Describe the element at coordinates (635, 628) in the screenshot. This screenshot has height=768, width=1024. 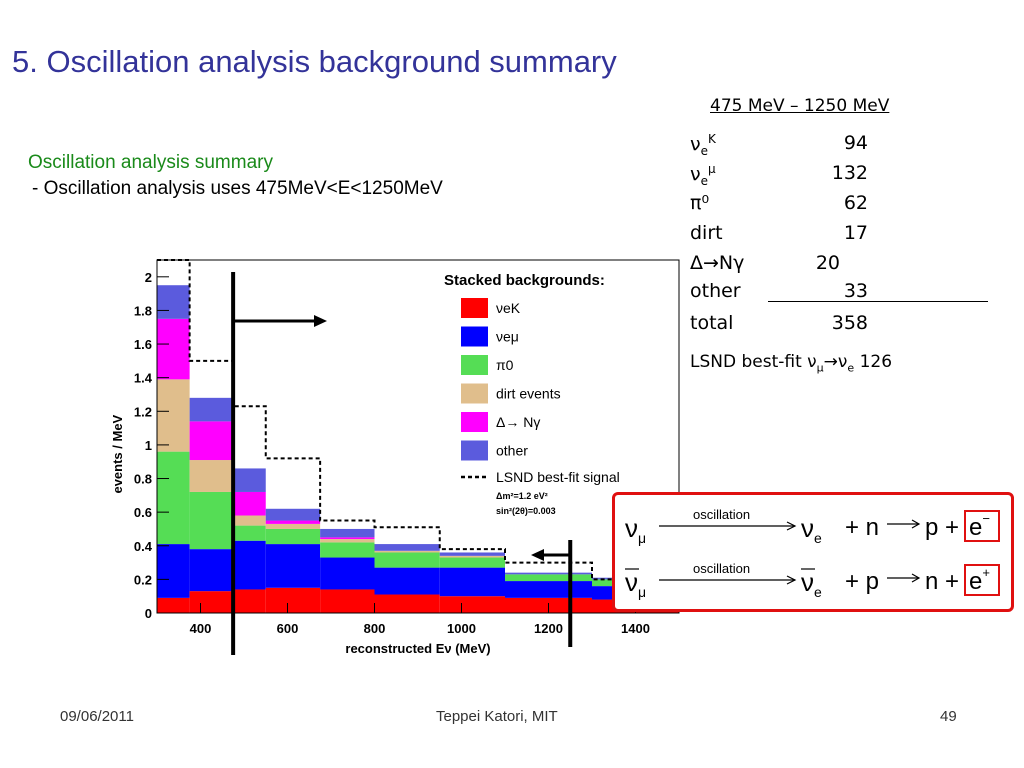
I see `x-tick-label: 1400` at that location.